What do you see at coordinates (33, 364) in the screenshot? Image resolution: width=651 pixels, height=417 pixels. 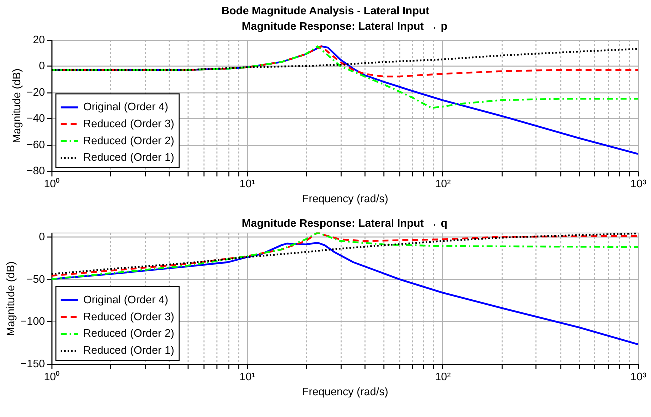 I see `y-tick-label: −150` at bounding box center [33, 364].